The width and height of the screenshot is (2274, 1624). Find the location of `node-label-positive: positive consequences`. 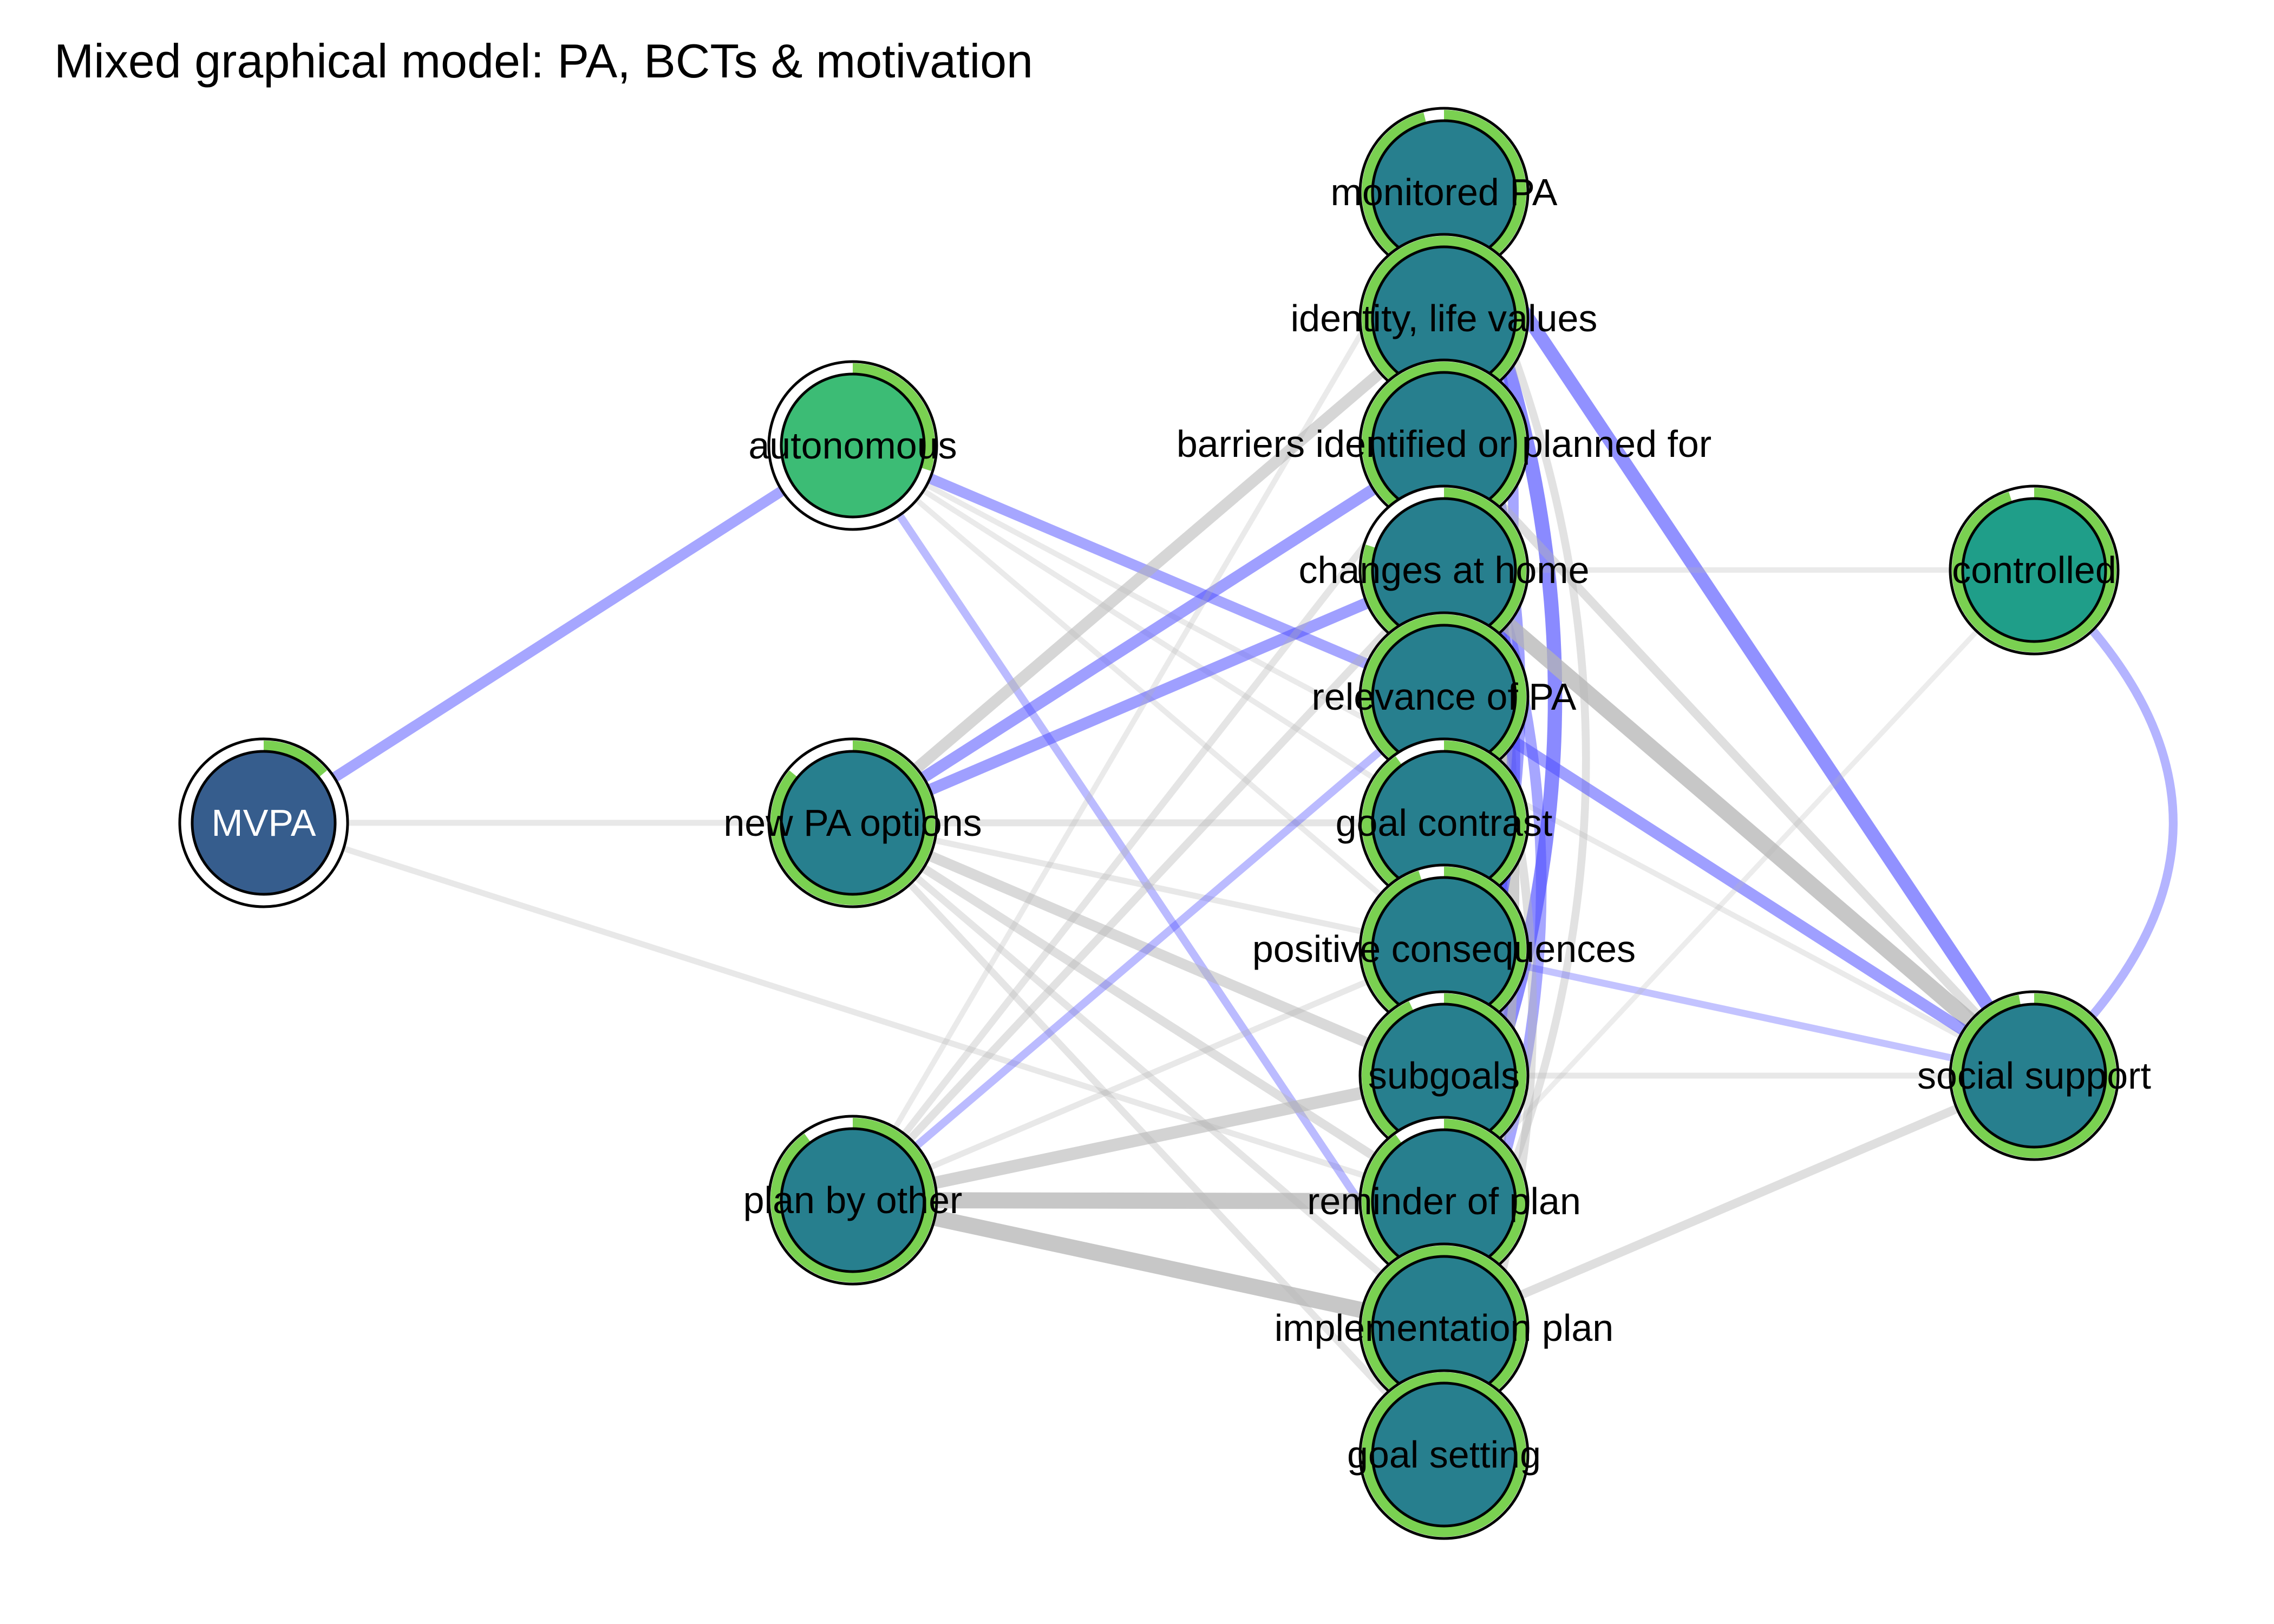

node-label-positive: positive consequences is located at coordinates (1444, 949).